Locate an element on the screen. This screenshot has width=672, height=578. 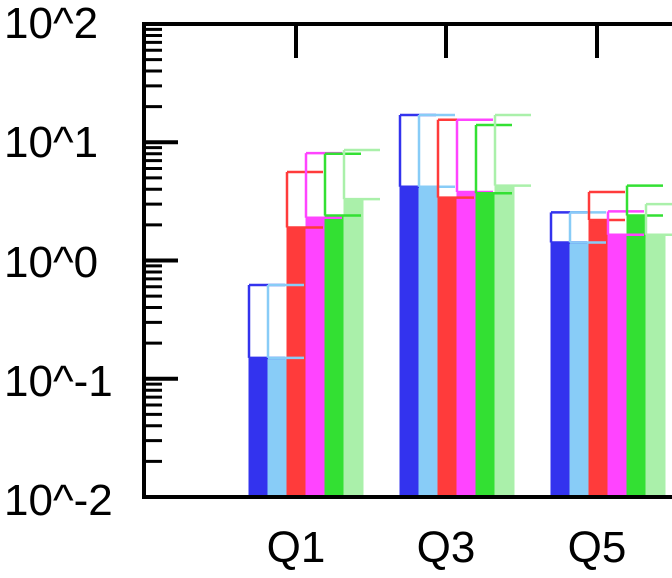
x-tick-label: Q5 is located at coordinates (597, 547).